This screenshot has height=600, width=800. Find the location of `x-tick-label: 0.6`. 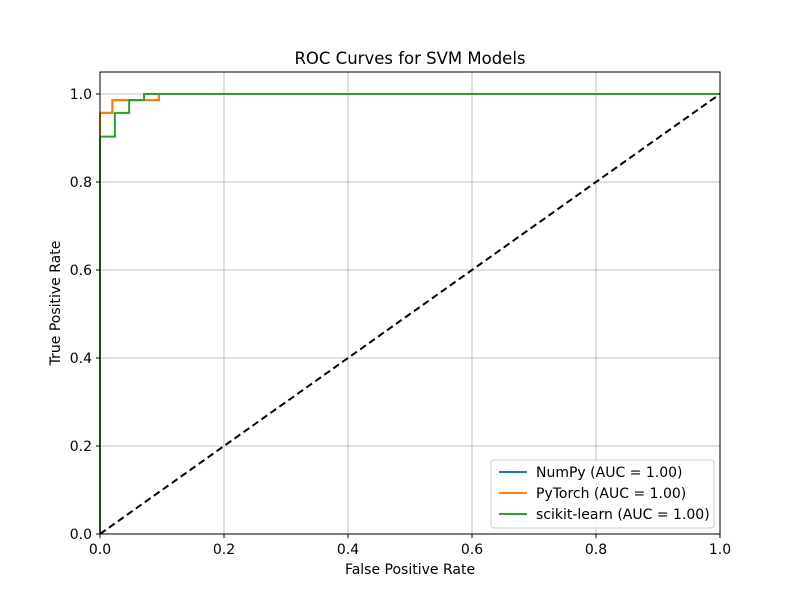

x-tick-label: 0.6 is located at coordinates (472, 550).